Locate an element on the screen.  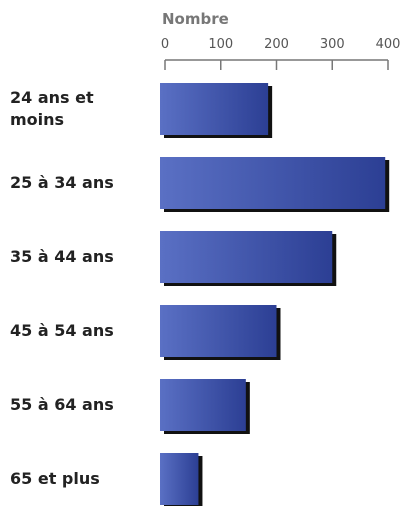
x-tick-label: 200 is located at coordinates (276, 44).